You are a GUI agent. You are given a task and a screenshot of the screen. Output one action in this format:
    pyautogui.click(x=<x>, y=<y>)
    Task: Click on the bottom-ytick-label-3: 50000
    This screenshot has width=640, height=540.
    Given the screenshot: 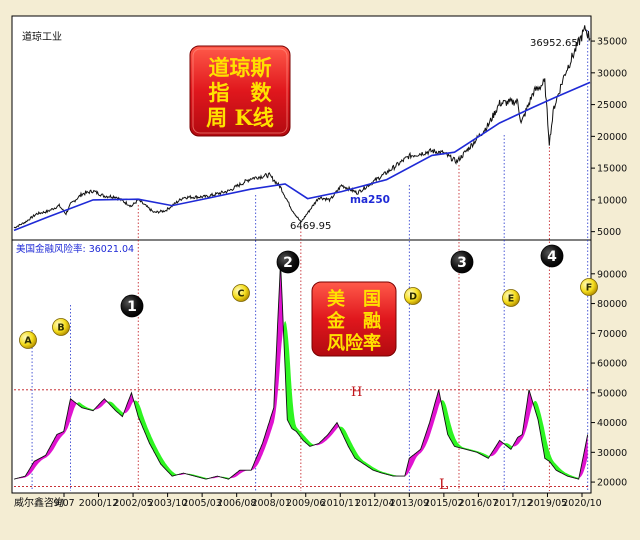 What is the action you would take?
    pyautogui.click(x=612, y=393)
    